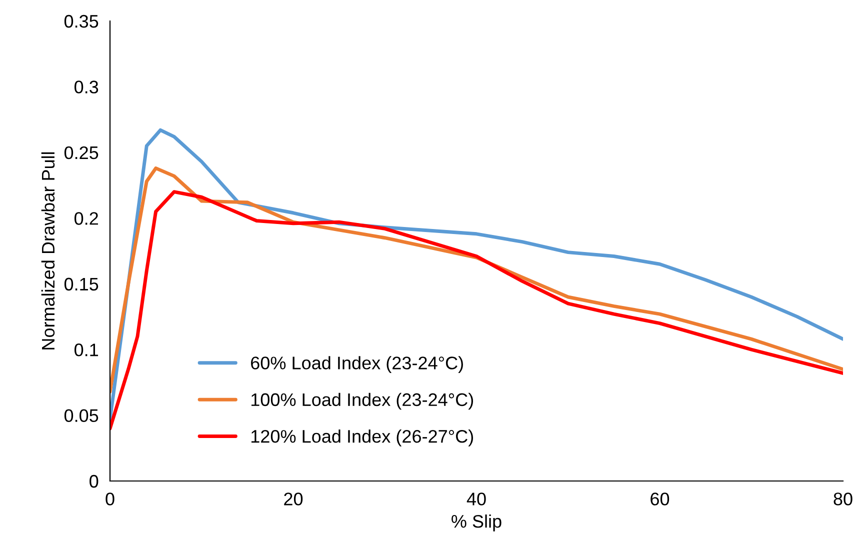 This screenshot has height=560, width=860. Describe the element at coordinates (94, 481) in the screenshot. I see `y-tick-label: 0` at that location.